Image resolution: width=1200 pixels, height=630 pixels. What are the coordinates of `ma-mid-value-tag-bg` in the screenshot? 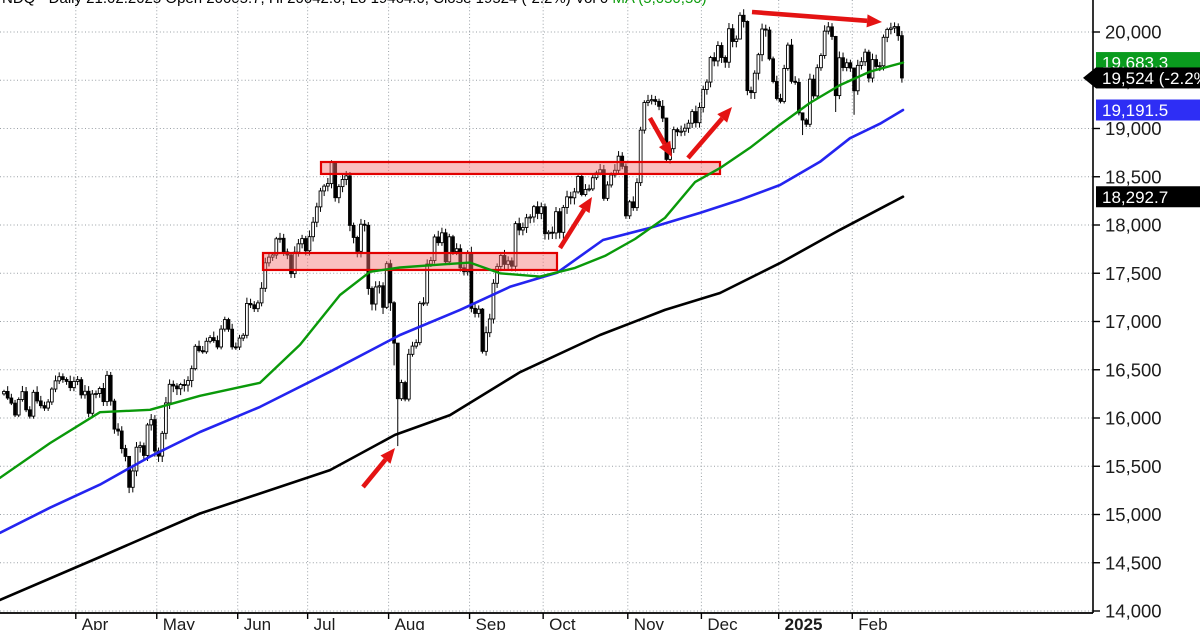 It's located at (1148, 110).